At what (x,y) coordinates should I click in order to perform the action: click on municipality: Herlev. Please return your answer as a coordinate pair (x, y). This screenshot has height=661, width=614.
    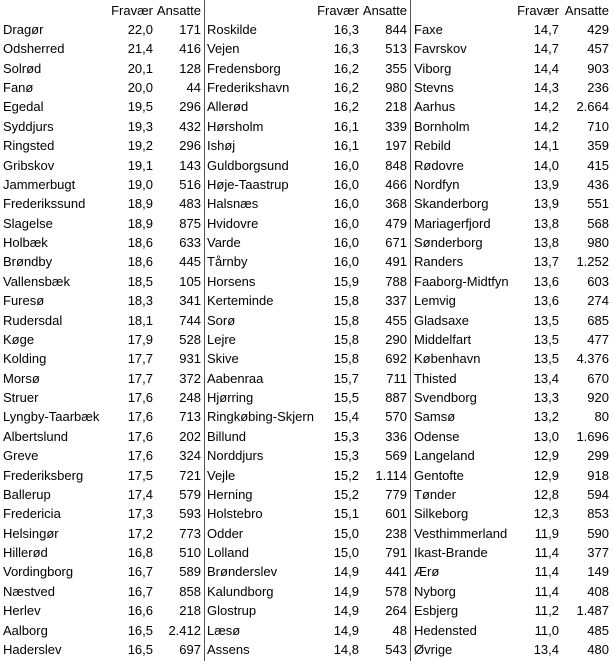
    Looking at the image, I should click on (22, 611).